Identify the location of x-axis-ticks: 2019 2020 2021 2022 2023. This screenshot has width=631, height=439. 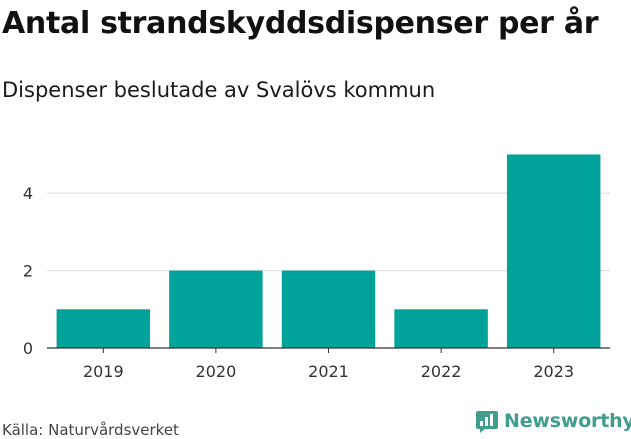
(328, 364).